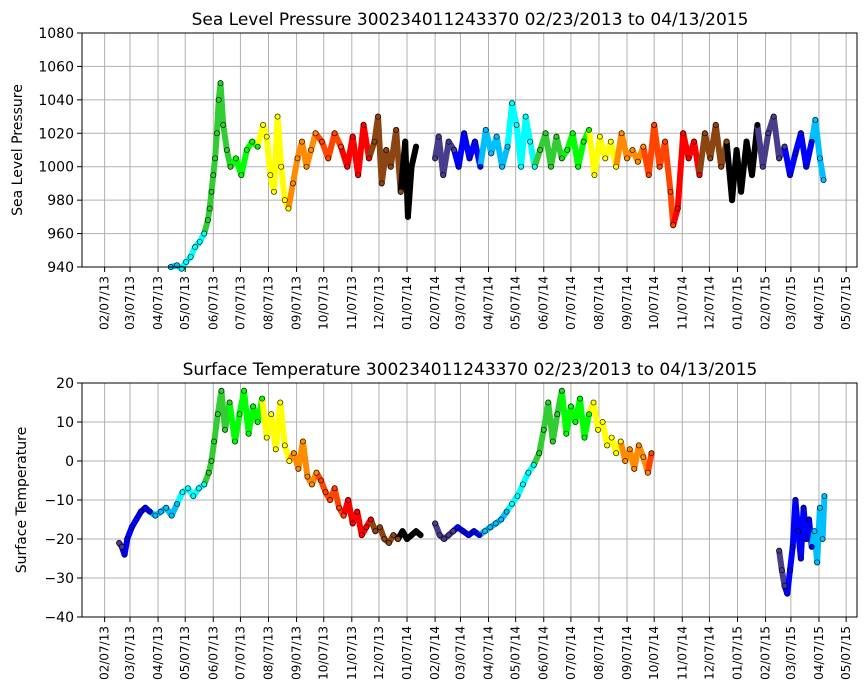  What do you see at coordinates (60, 201) in the screenshot?
I see `y-tick-label: 980` at bounding box center [60, 201].